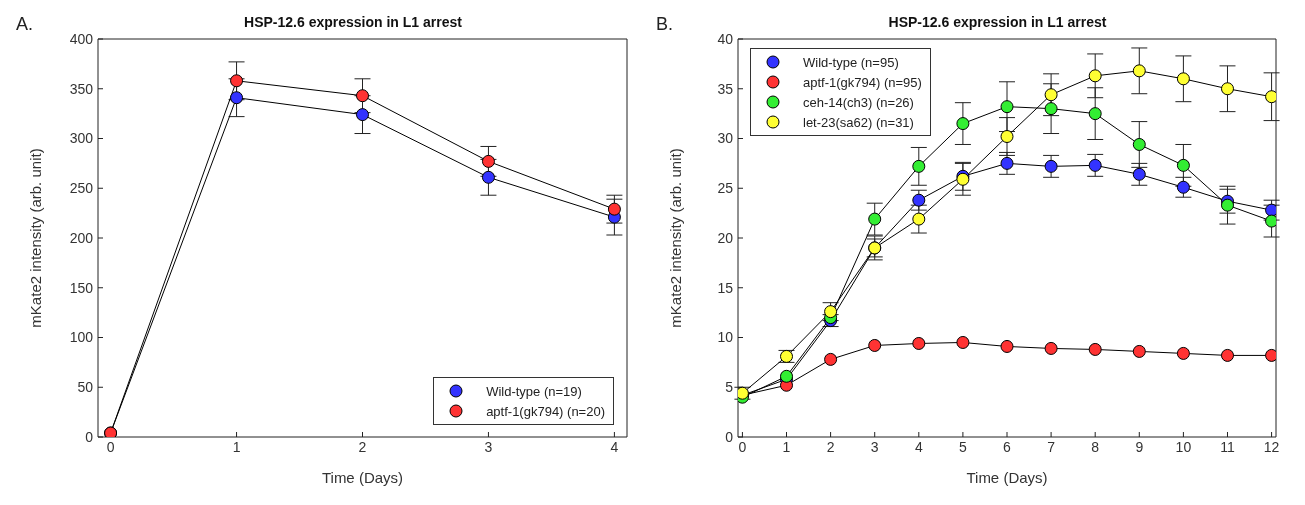 The image size is (1305, 505). I want to click on y-tick-label: 100, so click(81, 337).